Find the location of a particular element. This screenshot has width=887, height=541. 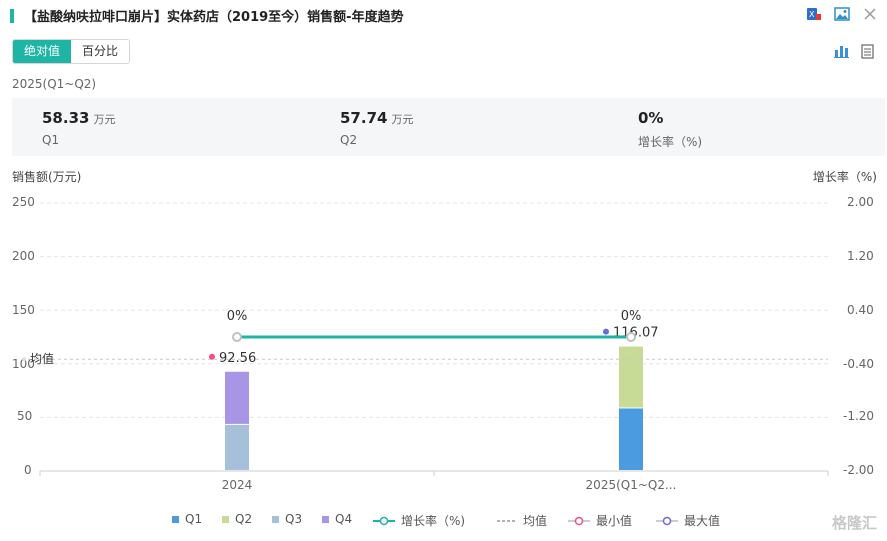

legend-label: 最大值 is located at coordinates (702, 521).